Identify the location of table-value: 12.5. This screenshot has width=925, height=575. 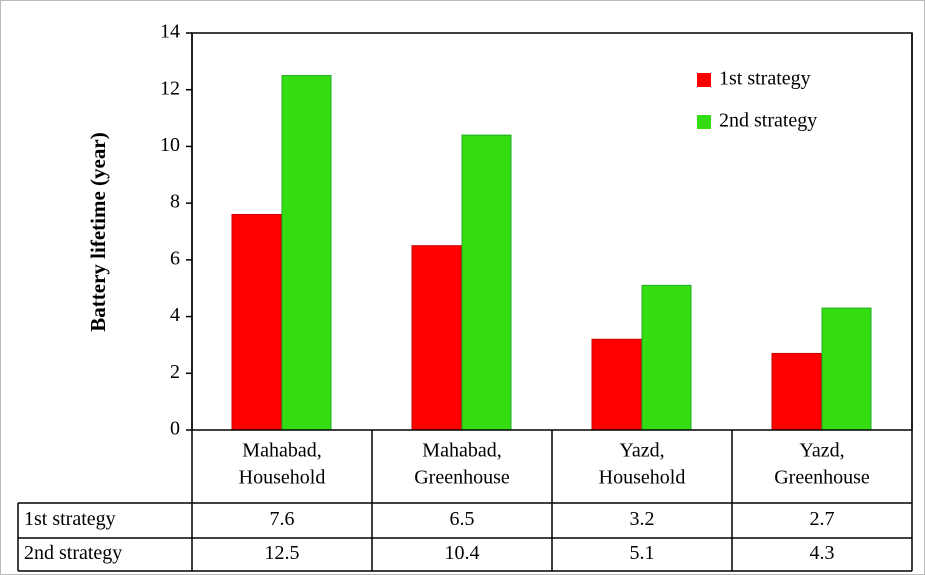
(282, 553).